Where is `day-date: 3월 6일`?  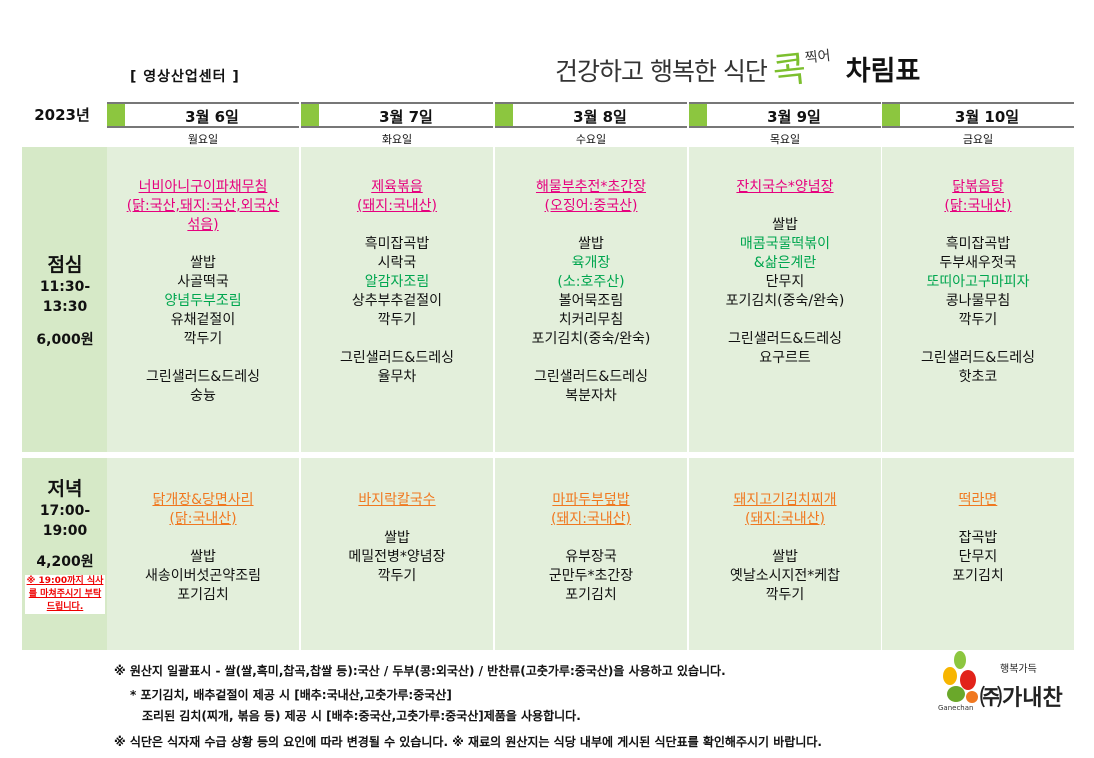 day-date: 3월 6일 is located at coordinates (212, 117).